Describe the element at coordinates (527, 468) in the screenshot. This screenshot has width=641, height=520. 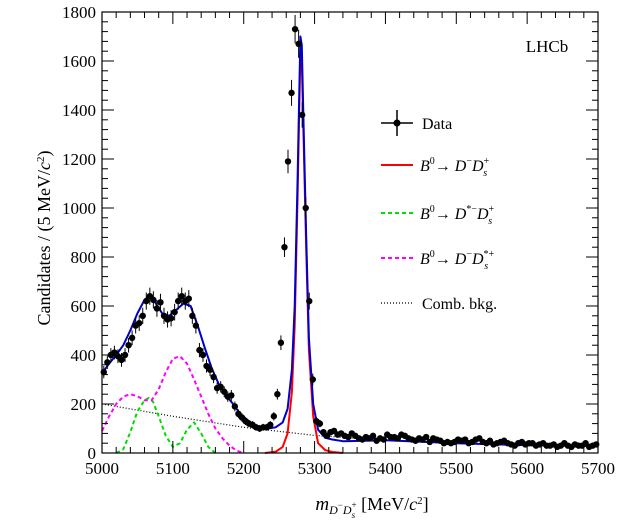
I see `x-tick-label: 5600` at that location.